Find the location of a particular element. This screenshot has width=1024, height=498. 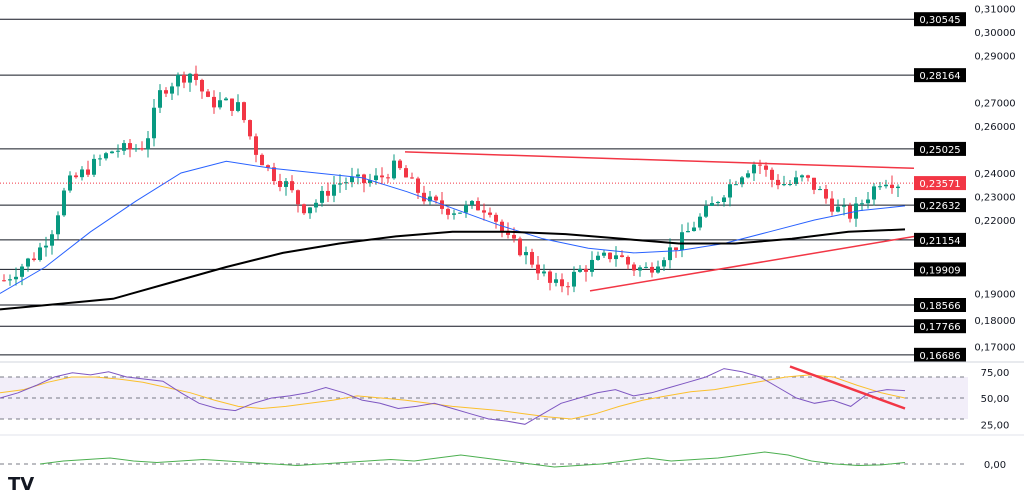

level-label-text: 0,17766 is located at coordinates (939, 327).